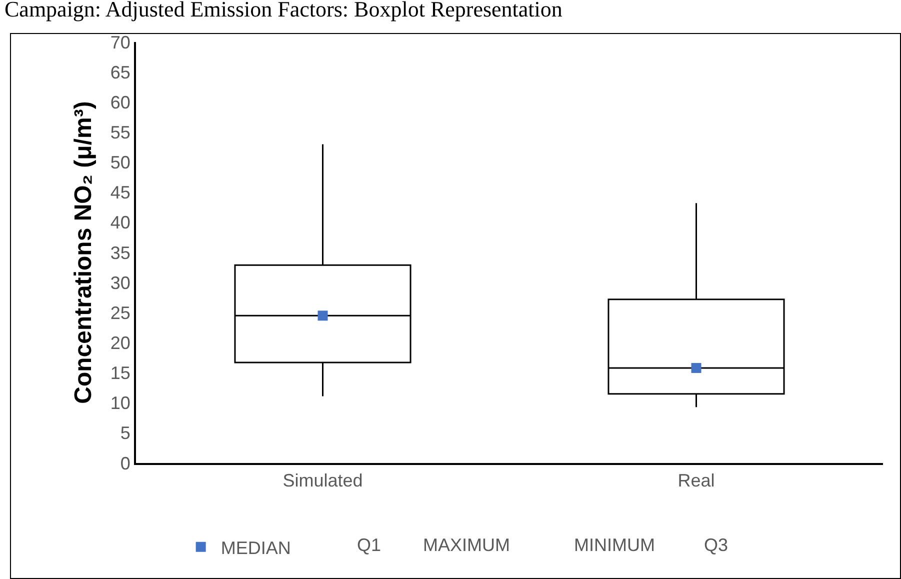  I want to click on y-tick-label: 20, so click(120, 343).